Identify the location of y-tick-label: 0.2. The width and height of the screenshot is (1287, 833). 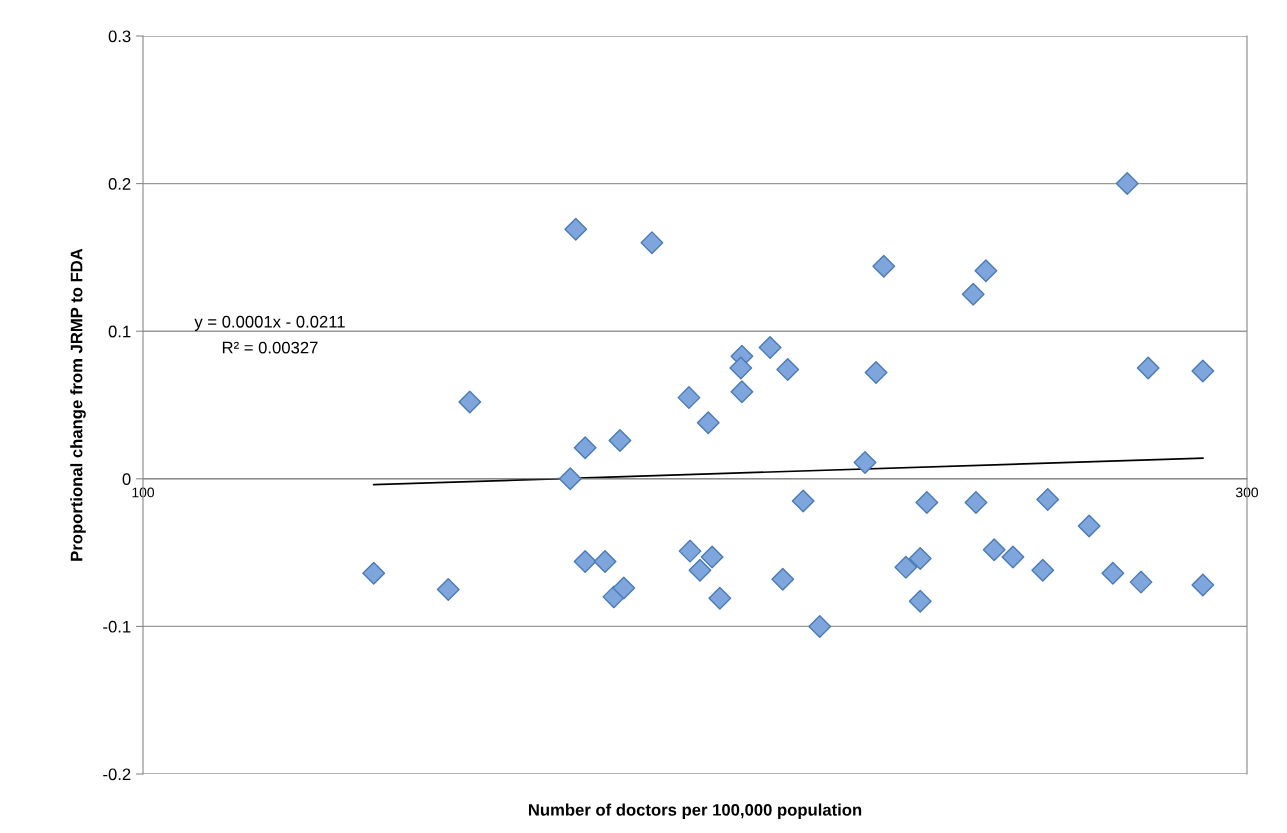
(119, 184).